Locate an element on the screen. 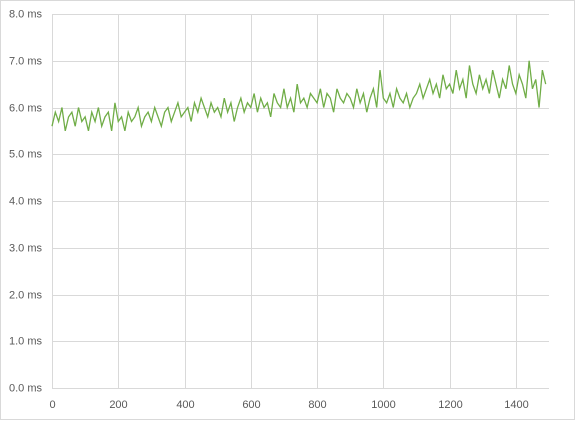 The height and width of the screenshot is (430, 585). y-tick-label: 4.0 ms is located at coordinates (26, 201).